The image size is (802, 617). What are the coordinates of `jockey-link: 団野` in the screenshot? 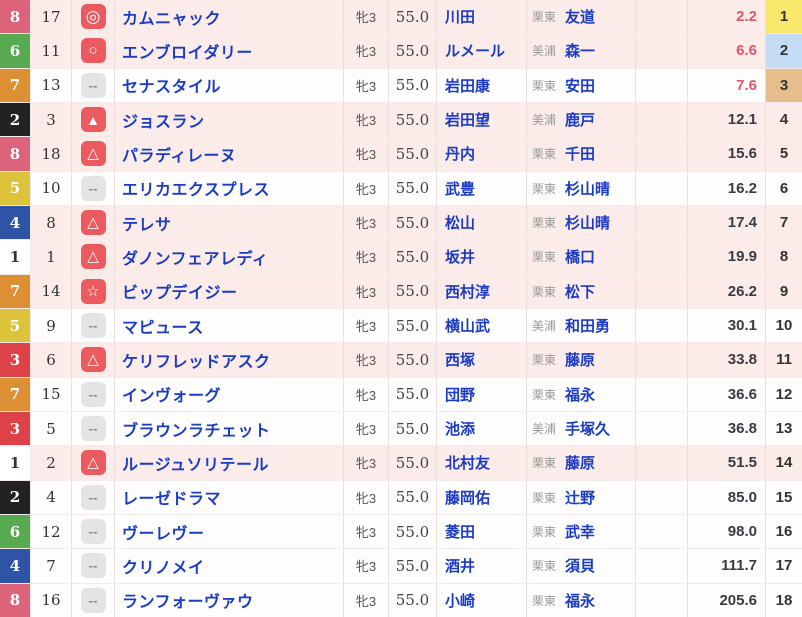 It's located at (460, 395).